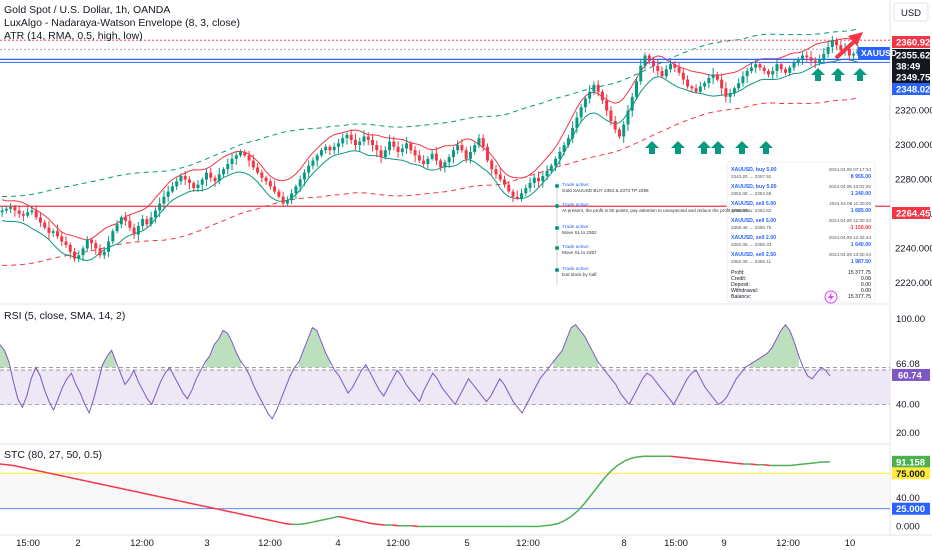  I want to click on stc-pane, so click(445, 491).